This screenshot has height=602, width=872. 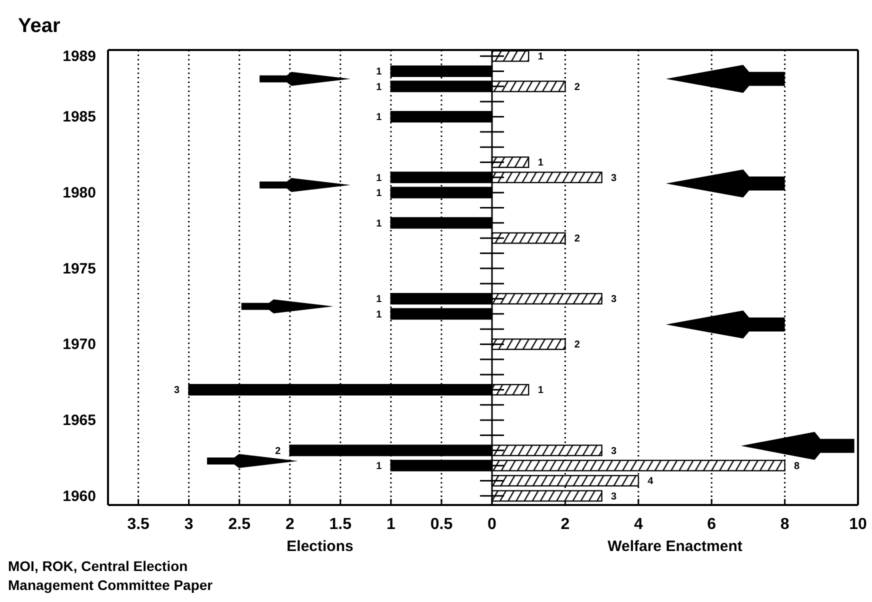 What do you see at coordinates (711, 524) in the screenshot?
I see `x-tick-label: 6` at bounding box center [711, 524].